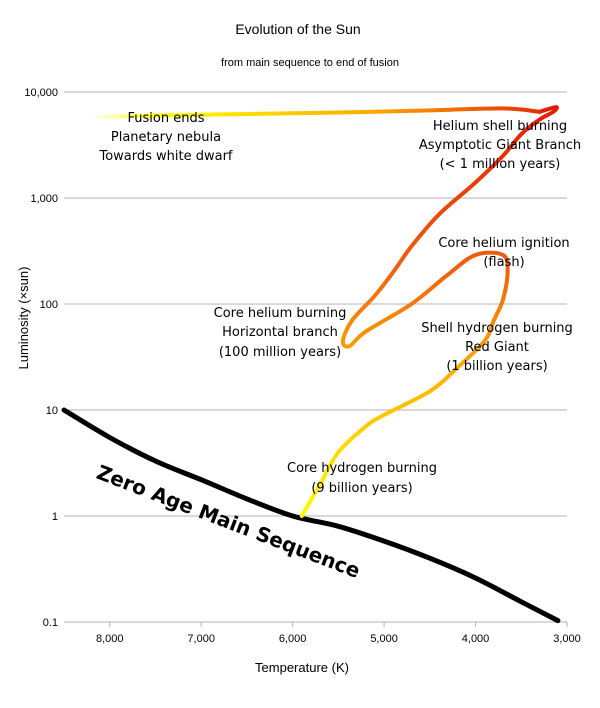  I want to click on y-tick-label: 10, so click(52, 411).